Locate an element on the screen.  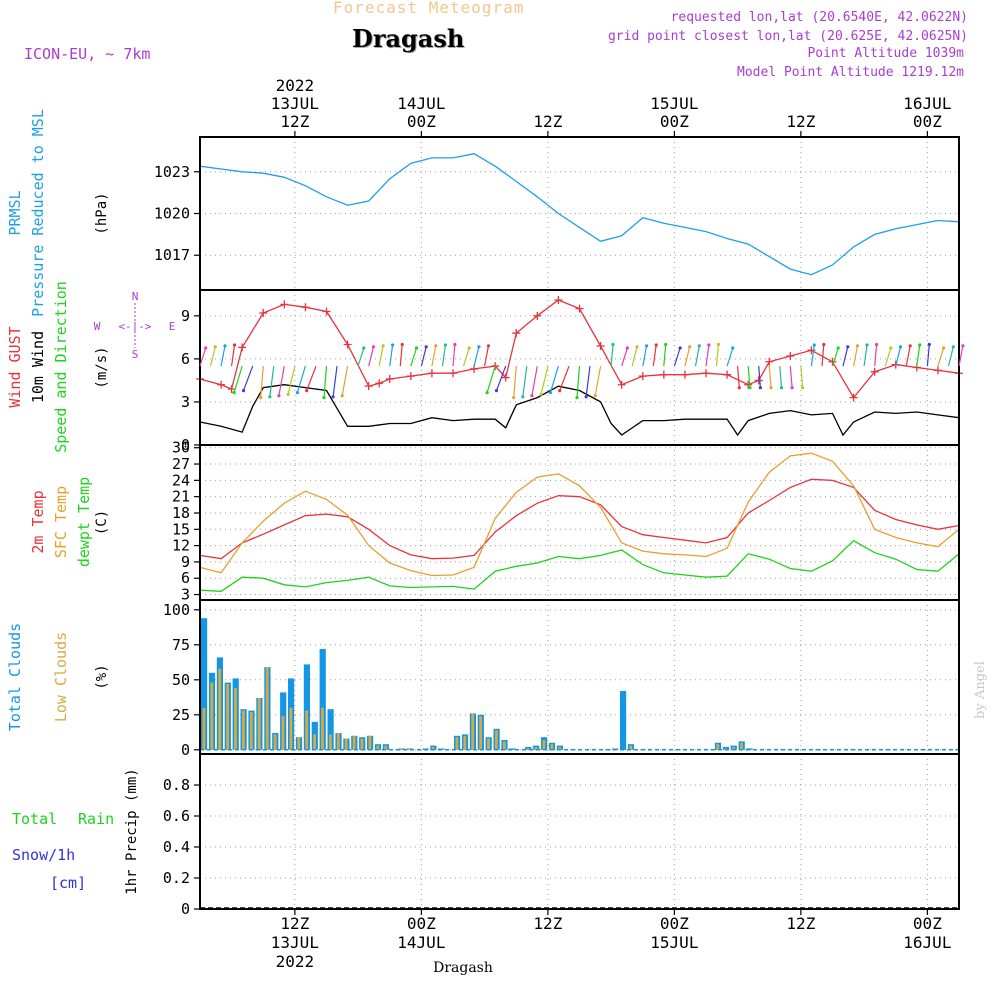
temperature-2m-line is located at coordinates (579, 519).